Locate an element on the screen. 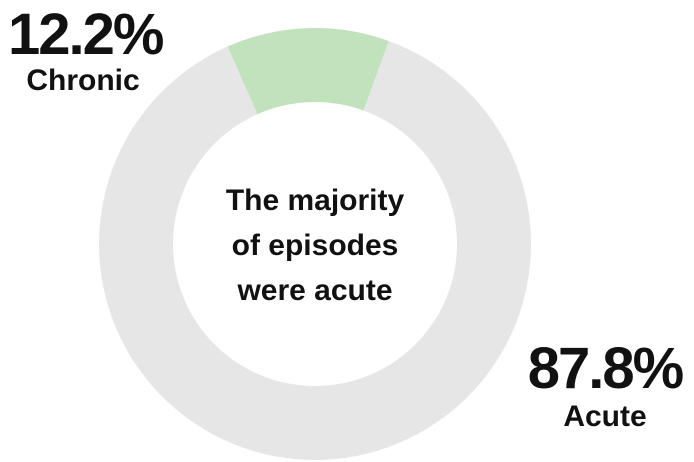 The height and width of the screenshot is (462, 694). acute-callout: 87.8% Acute is located at coordinates (605, 386).